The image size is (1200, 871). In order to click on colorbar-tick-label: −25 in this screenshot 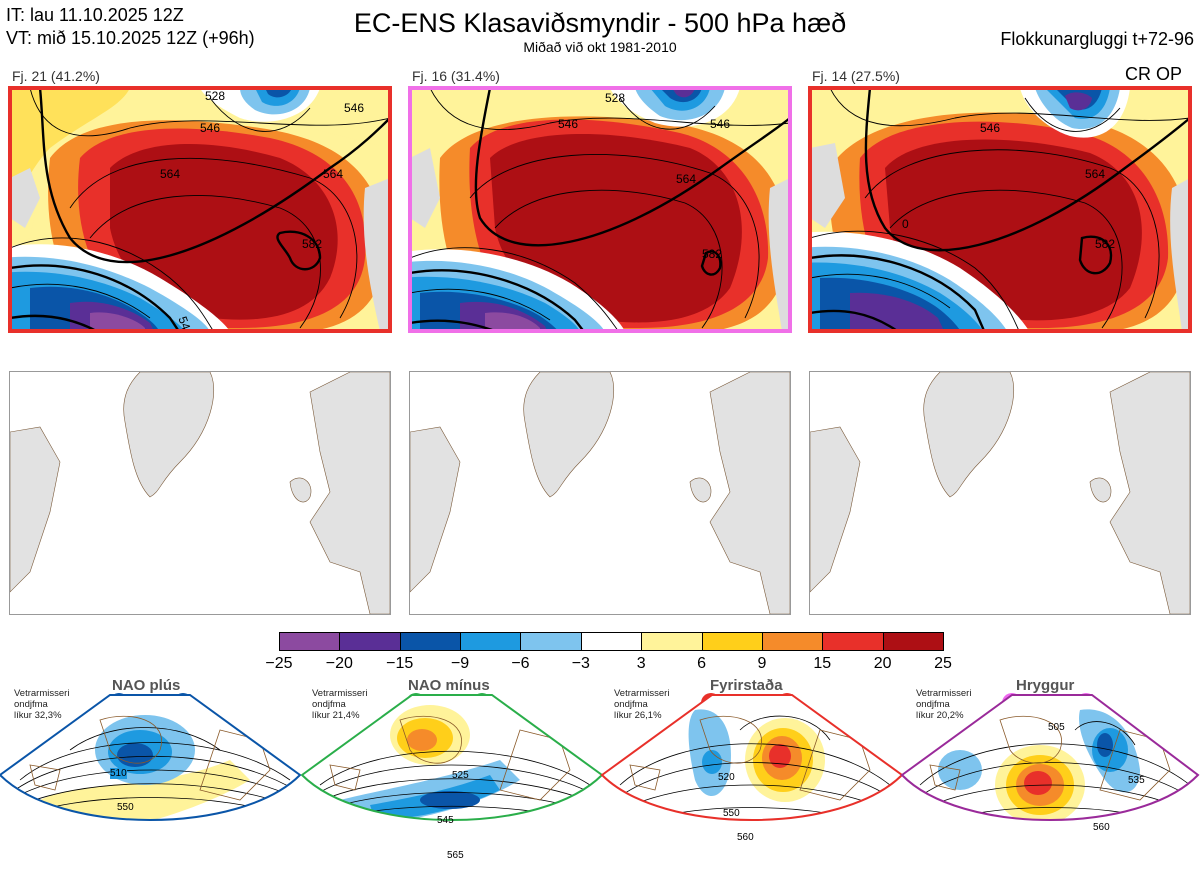, I will do `click(279, 663)`.